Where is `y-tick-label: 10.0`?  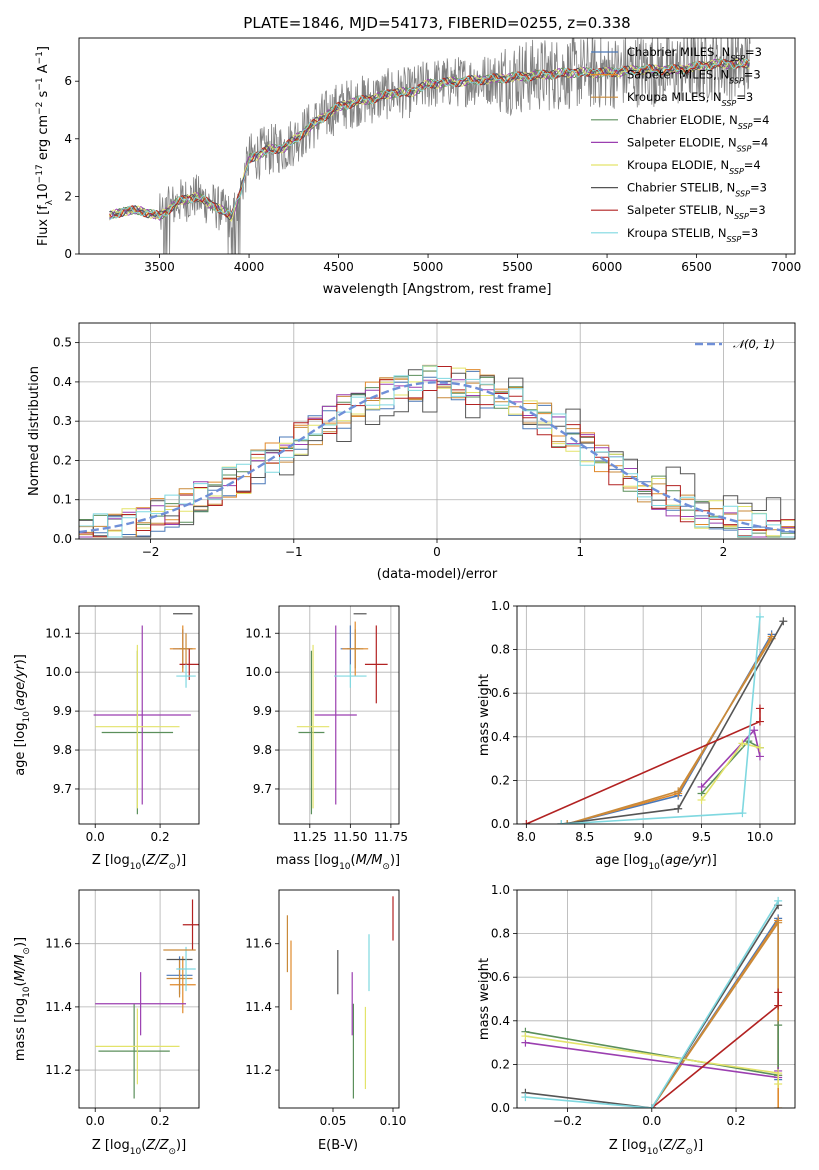 y-tick-label: 10.0 is located at coordinates (58, 672).